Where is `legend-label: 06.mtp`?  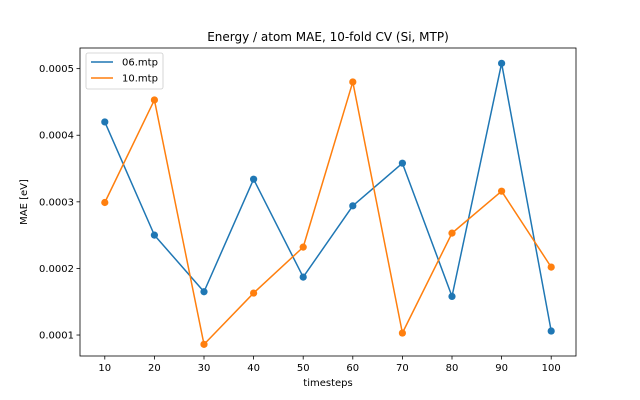
legend-label: 06.mtp is located at coordinates (140, 63).